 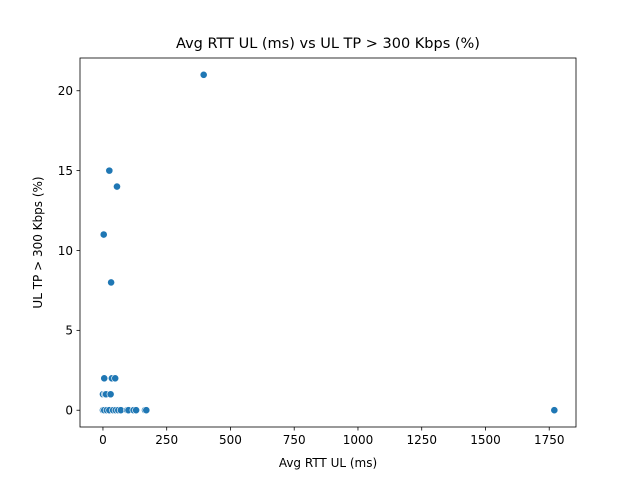 I want to click on x-axis-label: Avg RTT UL (ms), so click(x=328, y=463).